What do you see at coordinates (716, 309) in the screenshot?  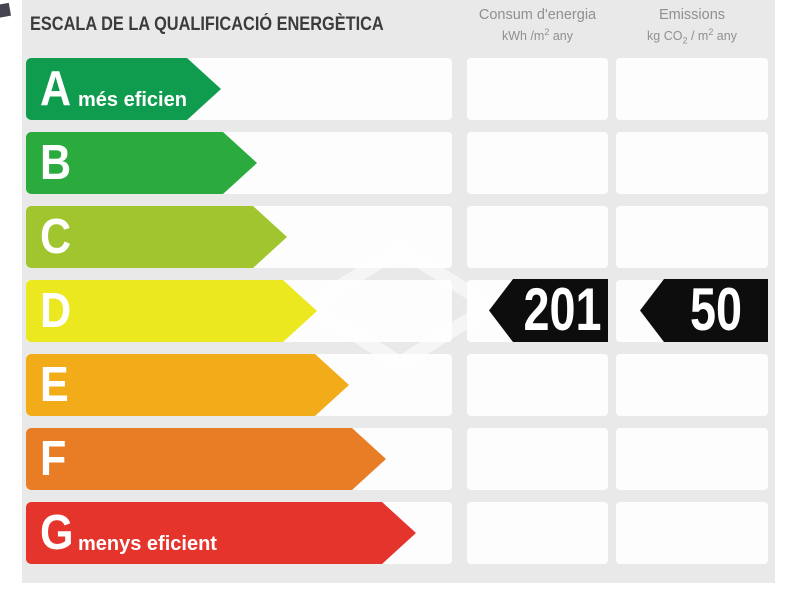 I see `emissions-value: 50` at bounding box center [716, 309].